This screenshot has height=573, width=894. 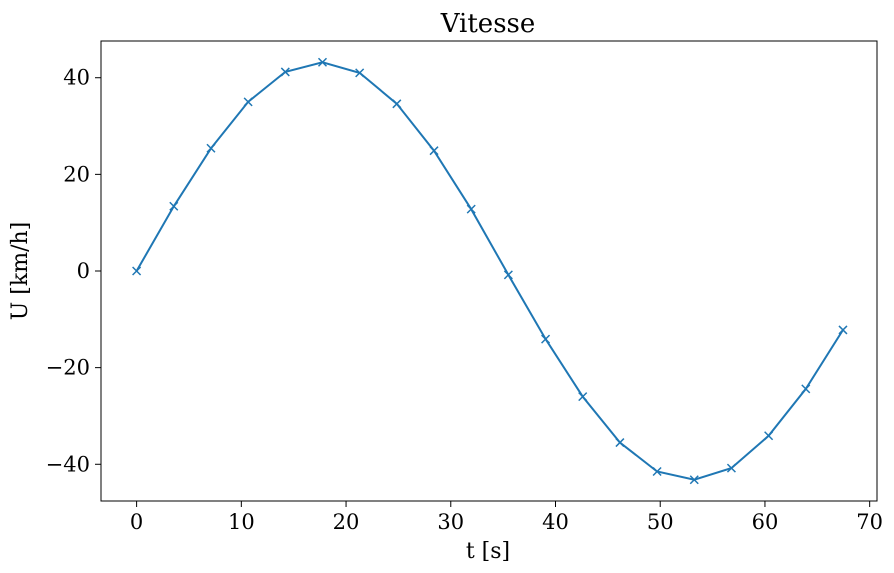 I want to click on x-axis: 0 10 20 30 40 50 60 70, so click(x=506, y=517).